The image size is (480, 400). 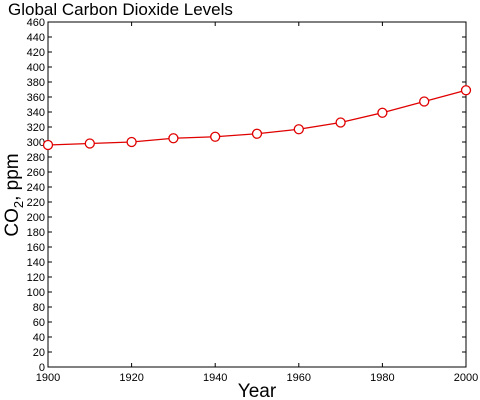 What do you see at coordinates (36, 188) in the screenshot?
I see `y-tick-label: 240` at bounding box center [36, 188].